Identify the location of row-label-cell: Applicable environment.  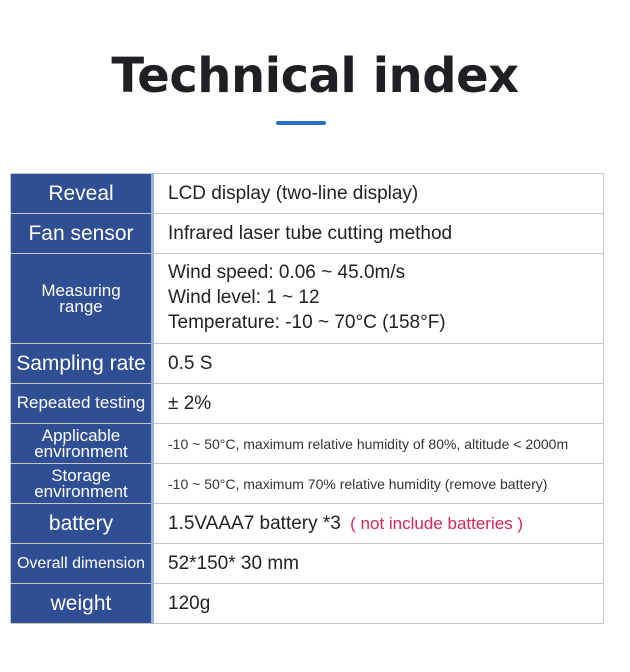
(82, 443).